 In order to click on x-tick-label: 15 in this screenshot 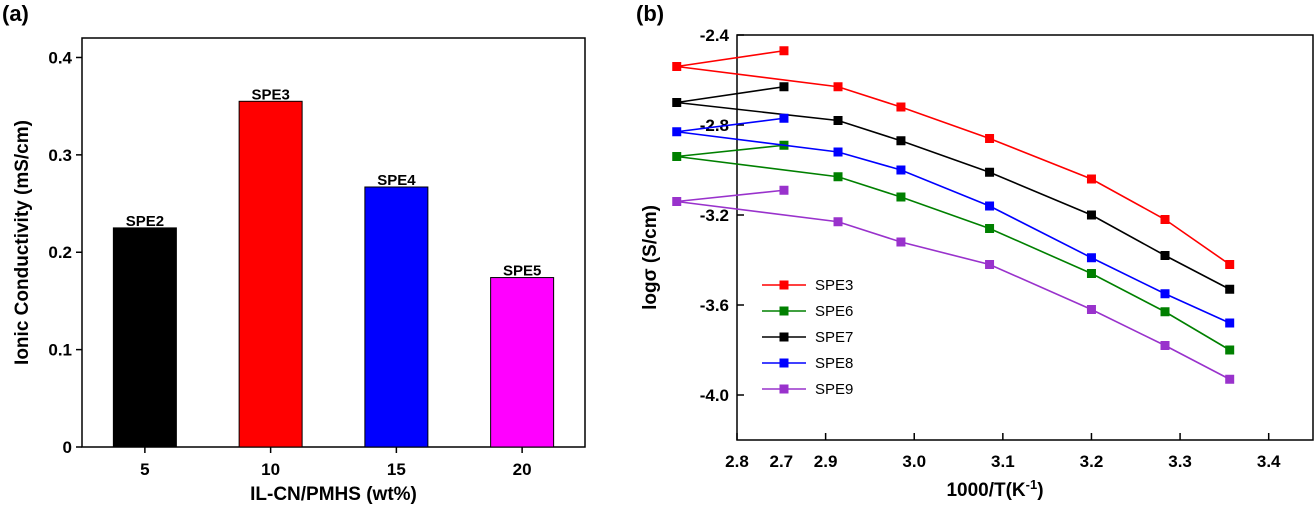, I will do `click(396, 469)`.